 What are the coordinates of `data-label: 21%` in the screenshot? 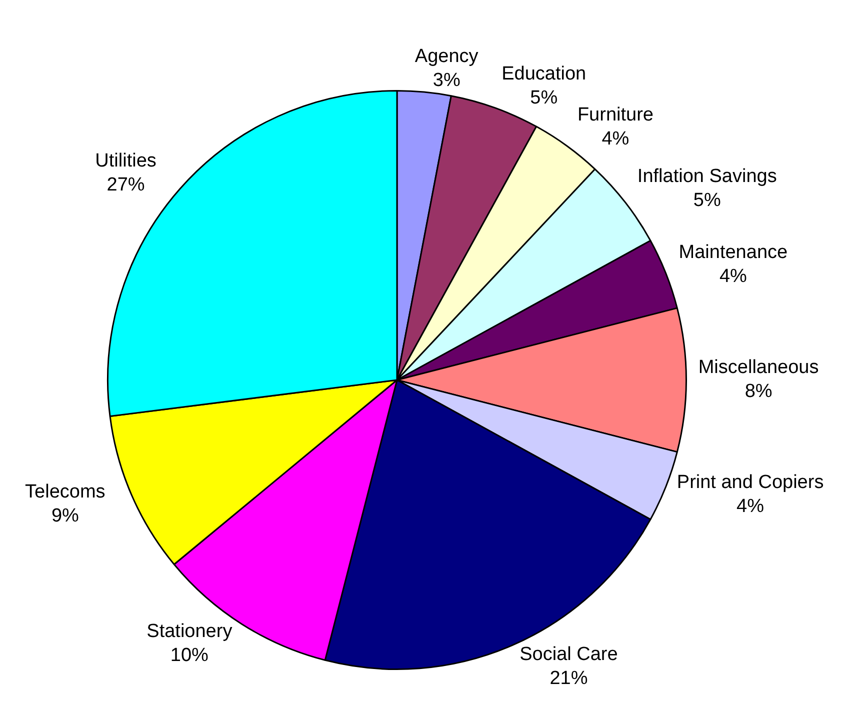 It's located at (569, 678).